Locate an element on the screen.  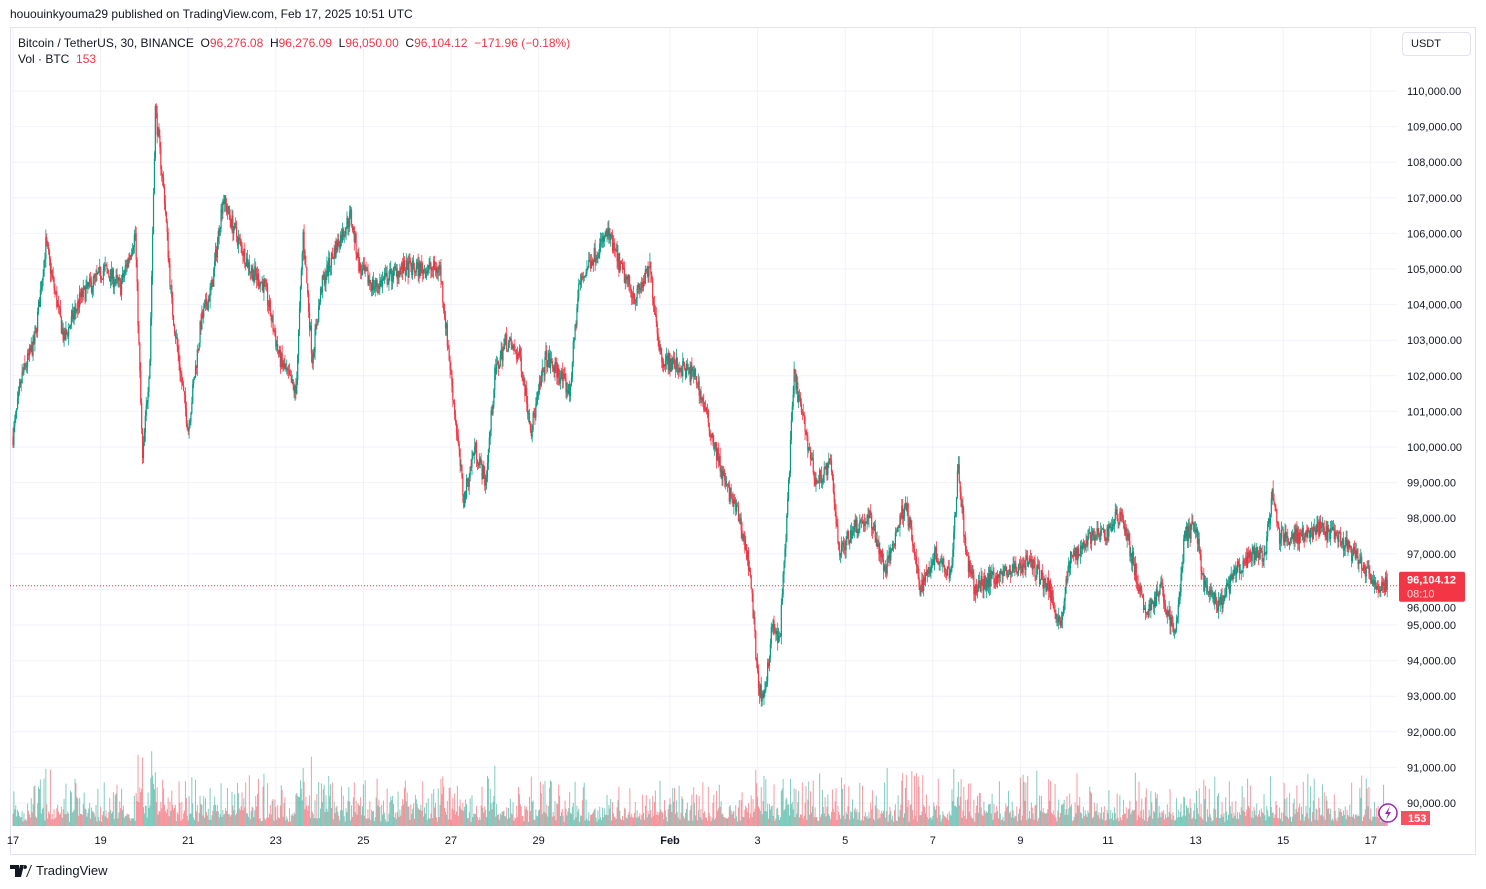
volume-label: Vol · BTC is located at coordinates (44, 59).